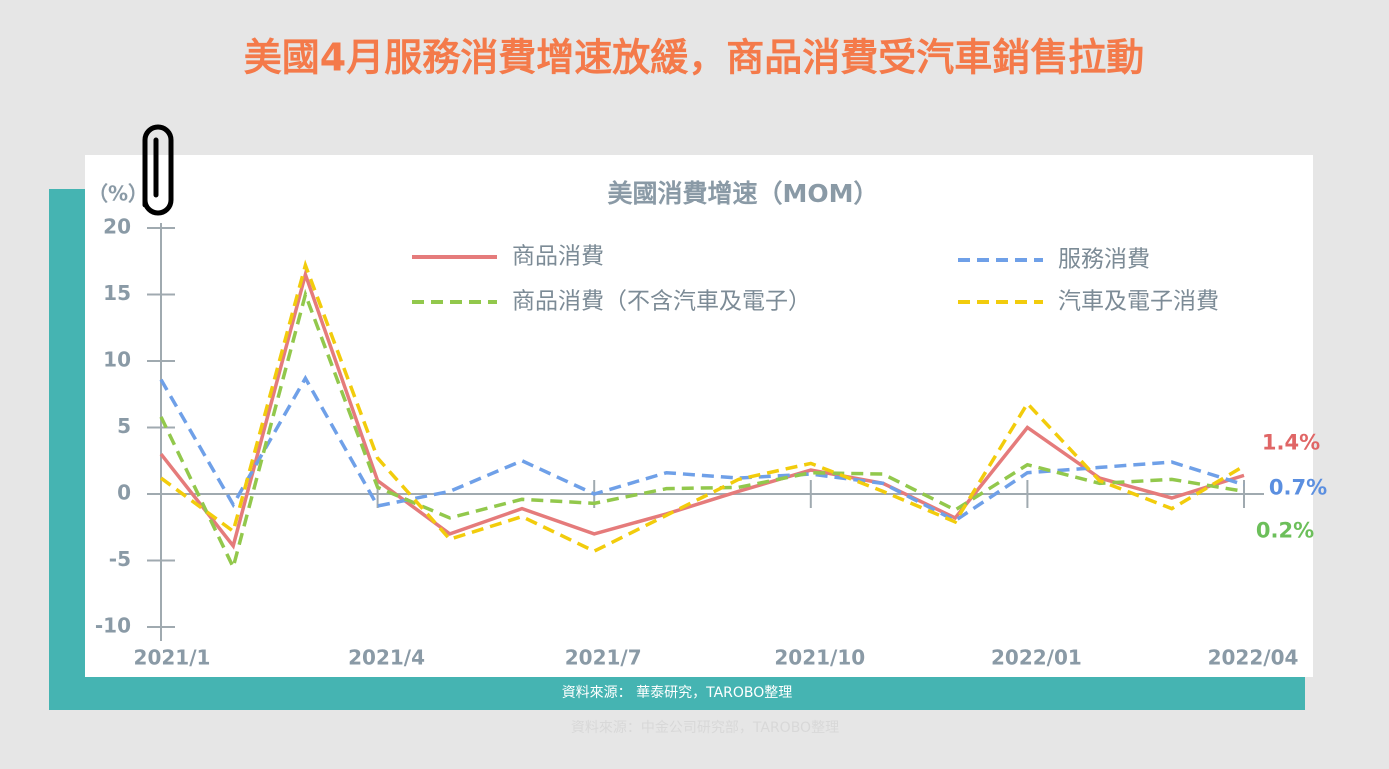 The height and width of the screenshot is (769, 1389). Describe the element at coordinates (1104, 260) in the screenshot. I see `legend-label: 服務消費` at that location.